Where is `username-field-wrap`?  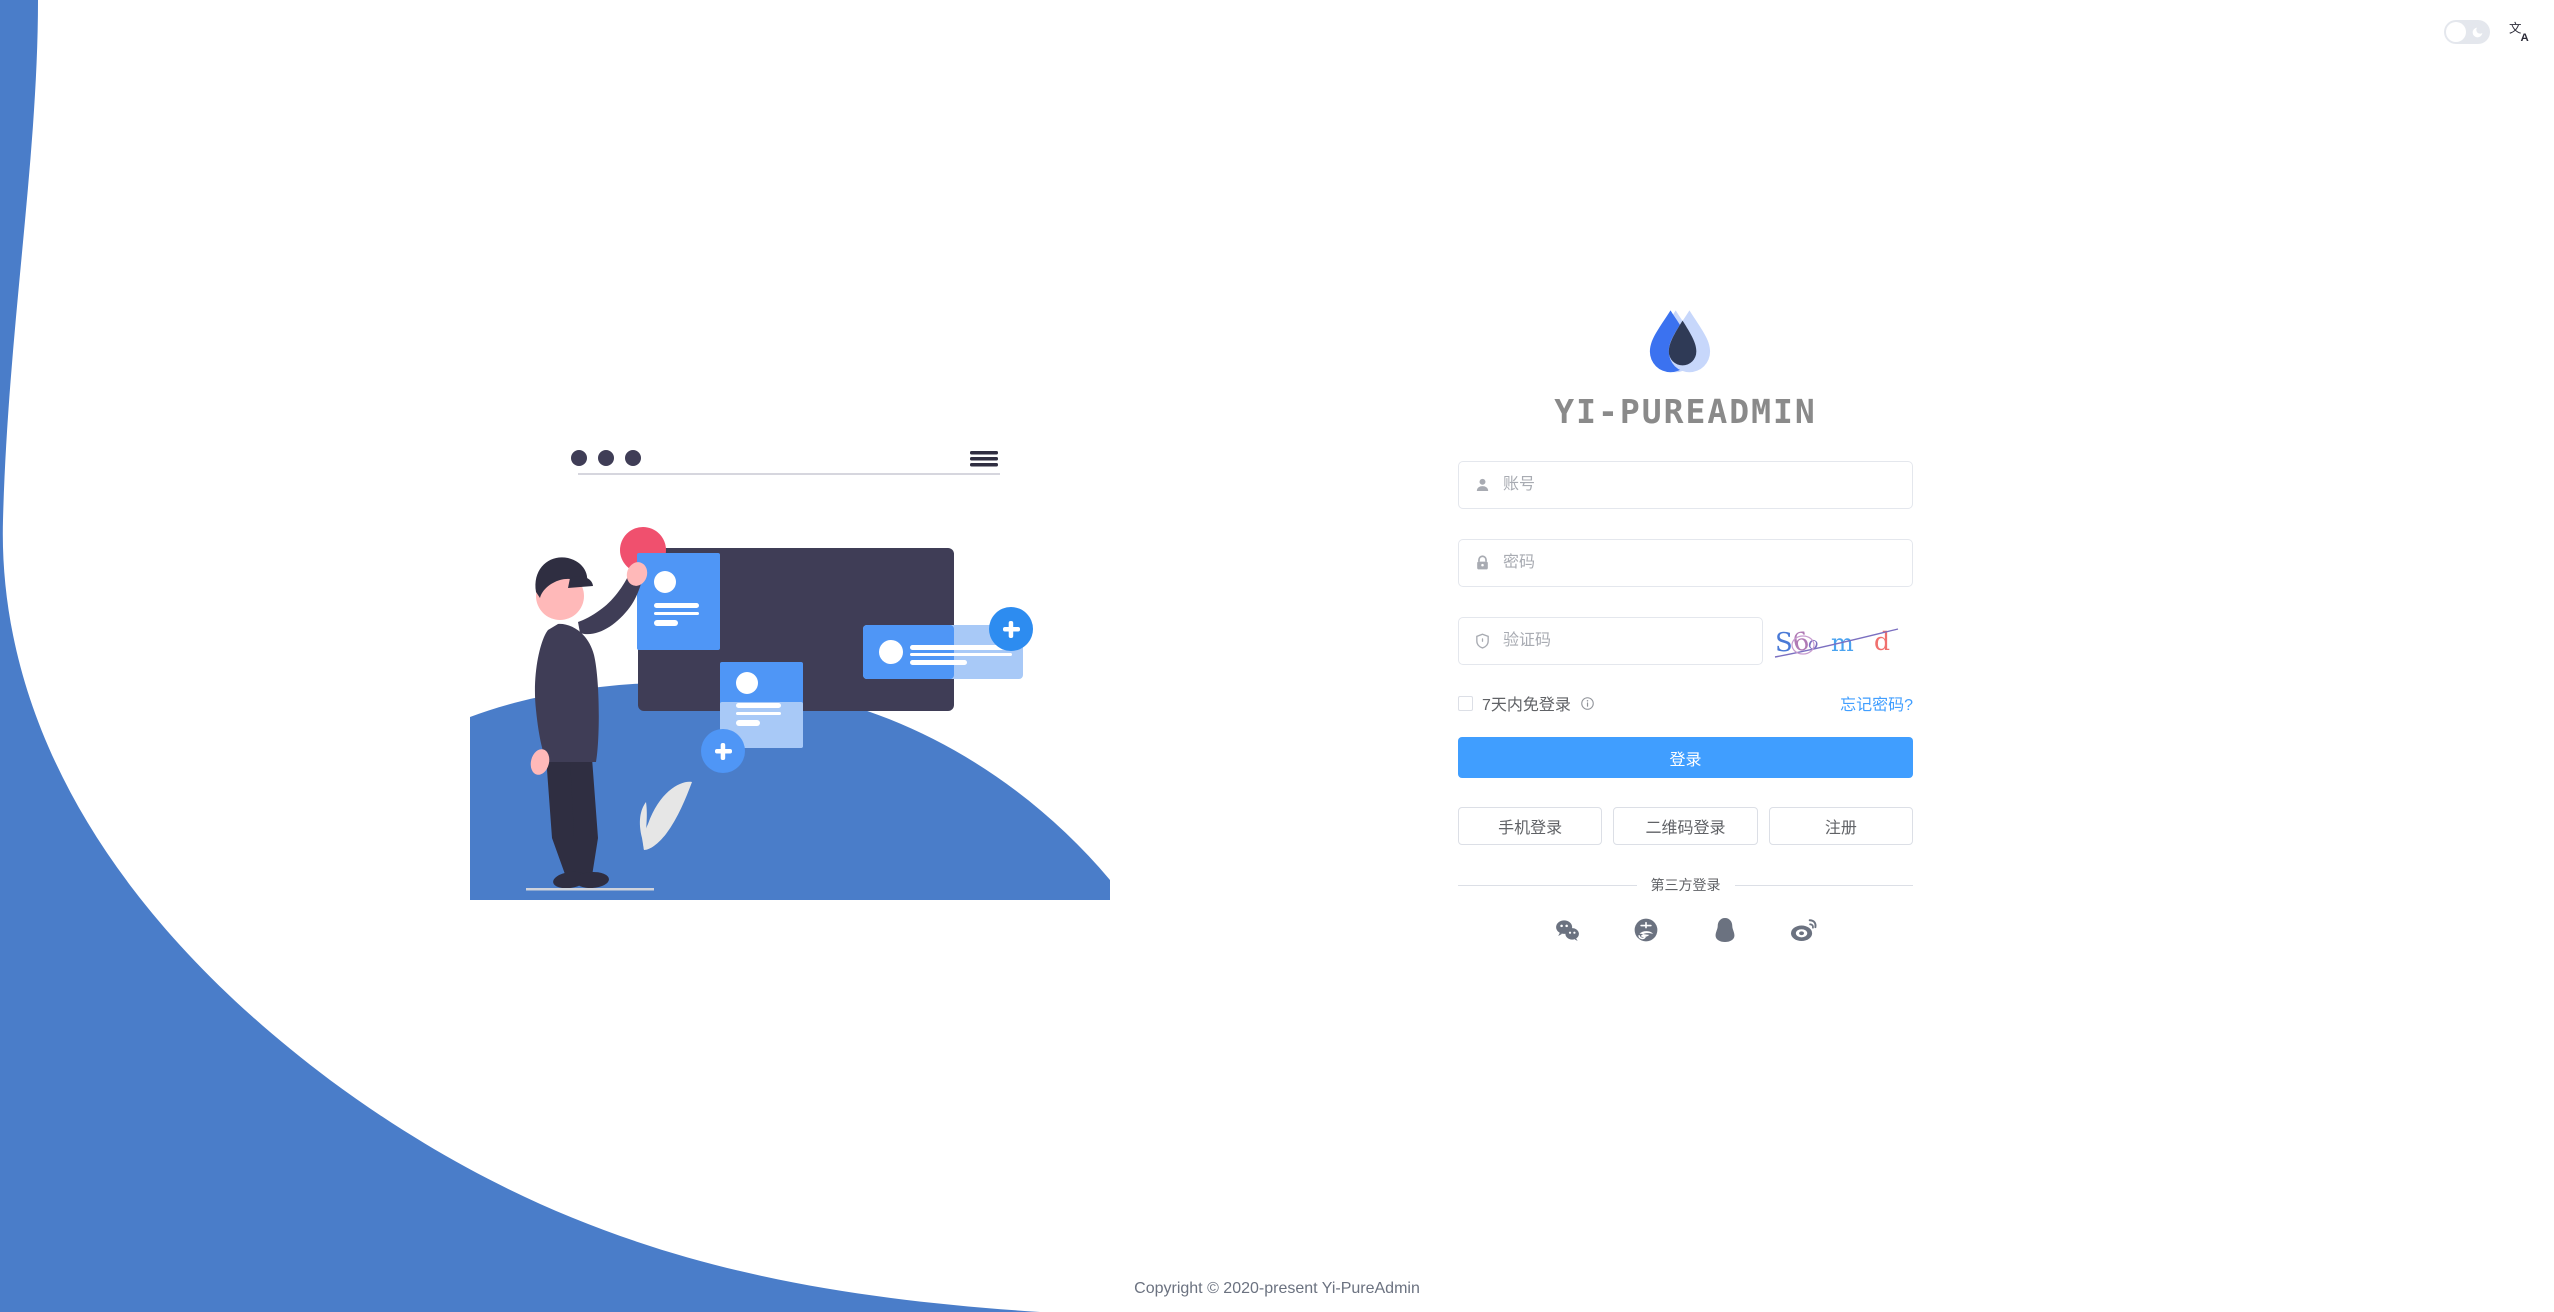
username-field-wrap is located at coordinates (1685, 485).